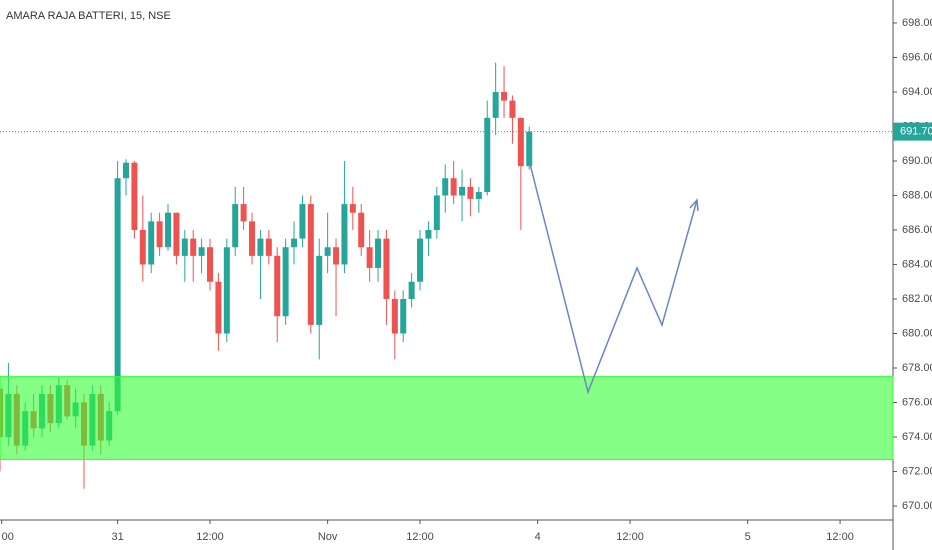 This screenshot has height=550, width=932. I want to click on y-tick-label: 682.00, so click(917, 299).